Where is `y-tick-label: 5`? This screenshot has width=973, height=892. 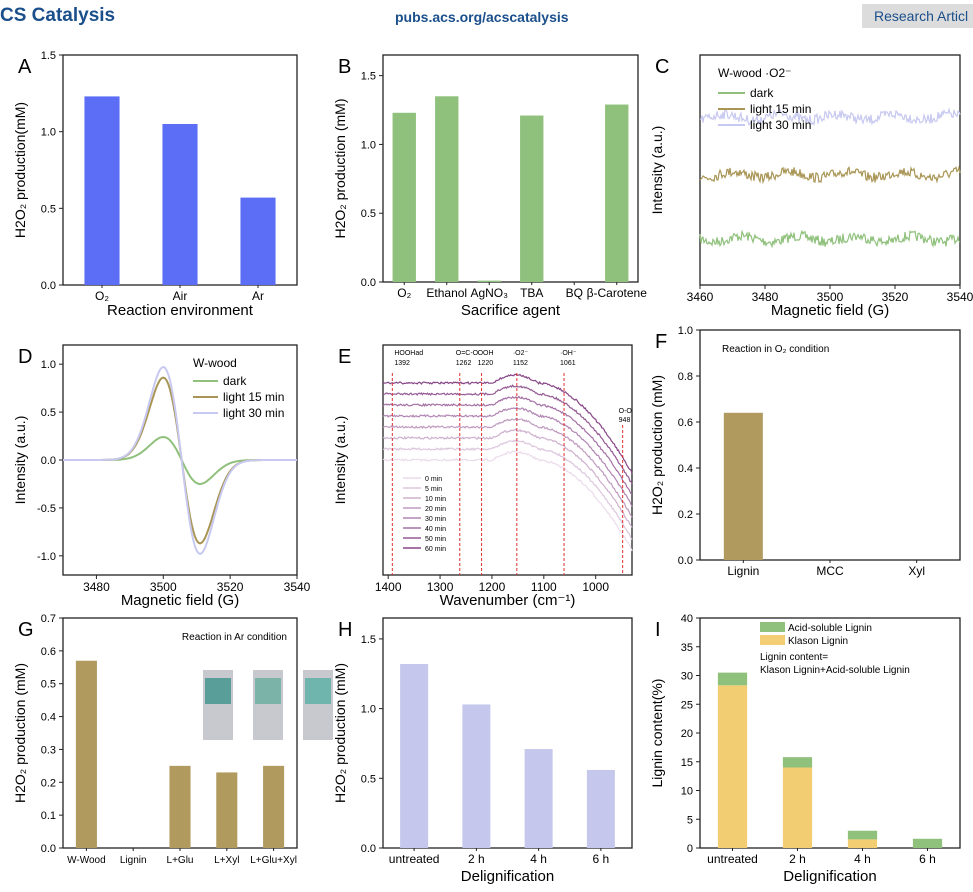
y-tick-label: 5 is located at coordinates (690, 820).